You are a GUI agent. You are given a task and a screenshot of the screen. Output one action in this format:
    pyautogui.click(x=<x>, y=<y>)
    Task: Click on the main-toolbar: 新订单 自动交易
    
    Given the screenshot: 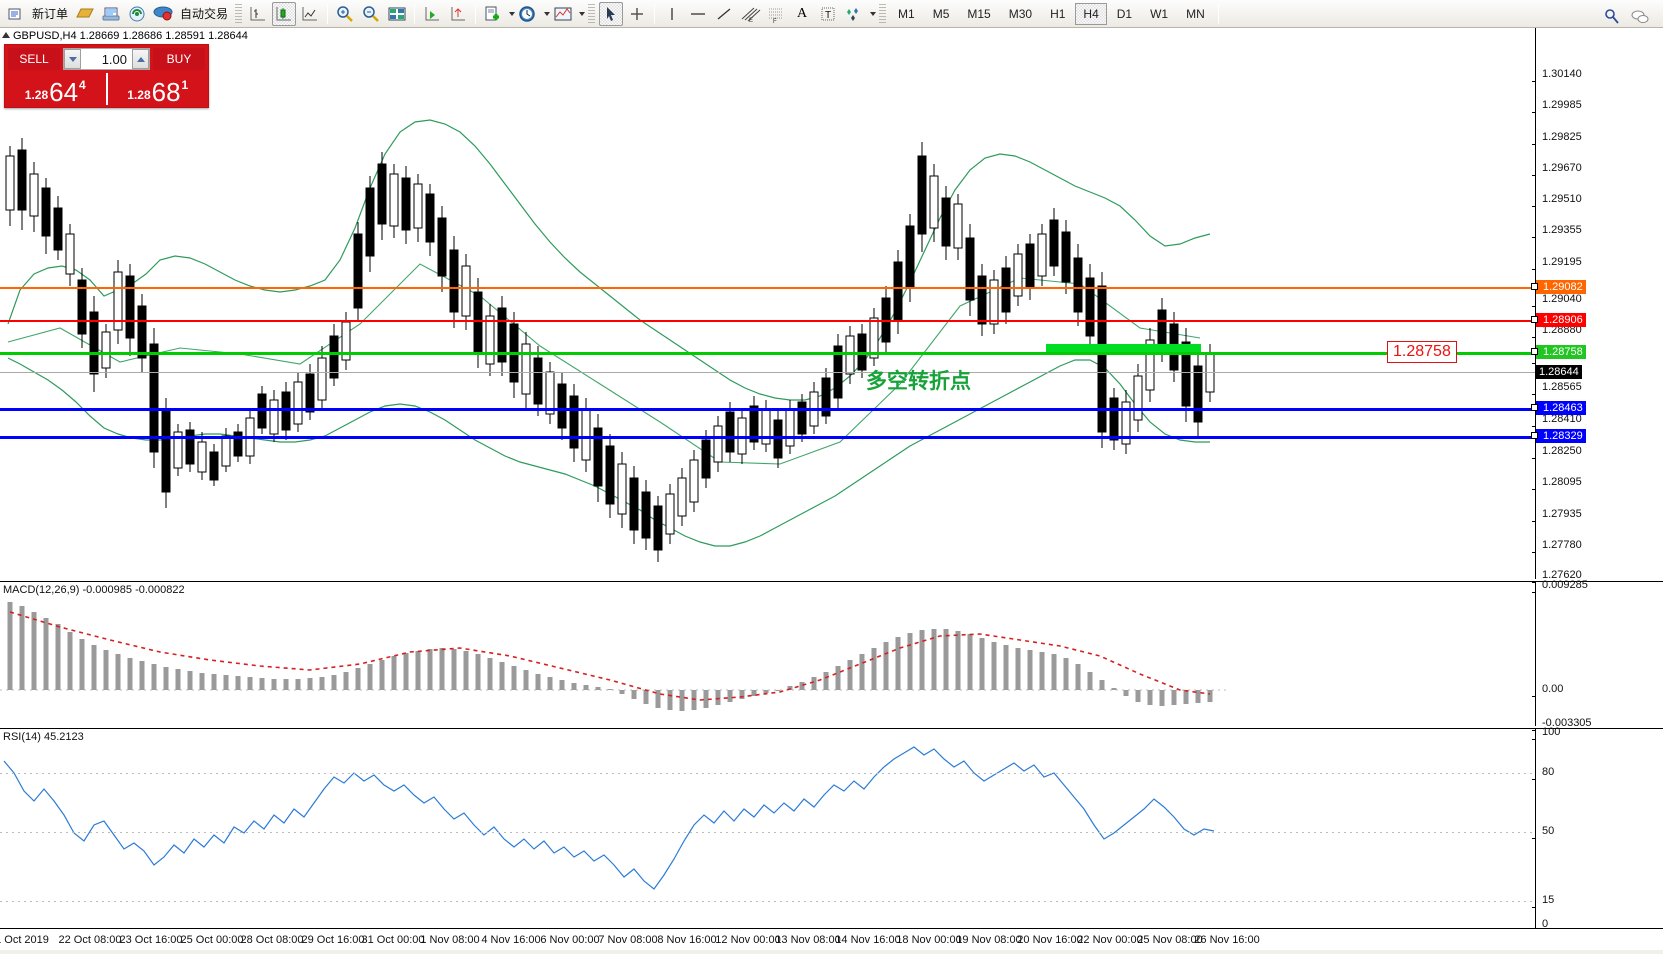 What is the action you would take?
    pyautogui.click(x=831, y=14)
    